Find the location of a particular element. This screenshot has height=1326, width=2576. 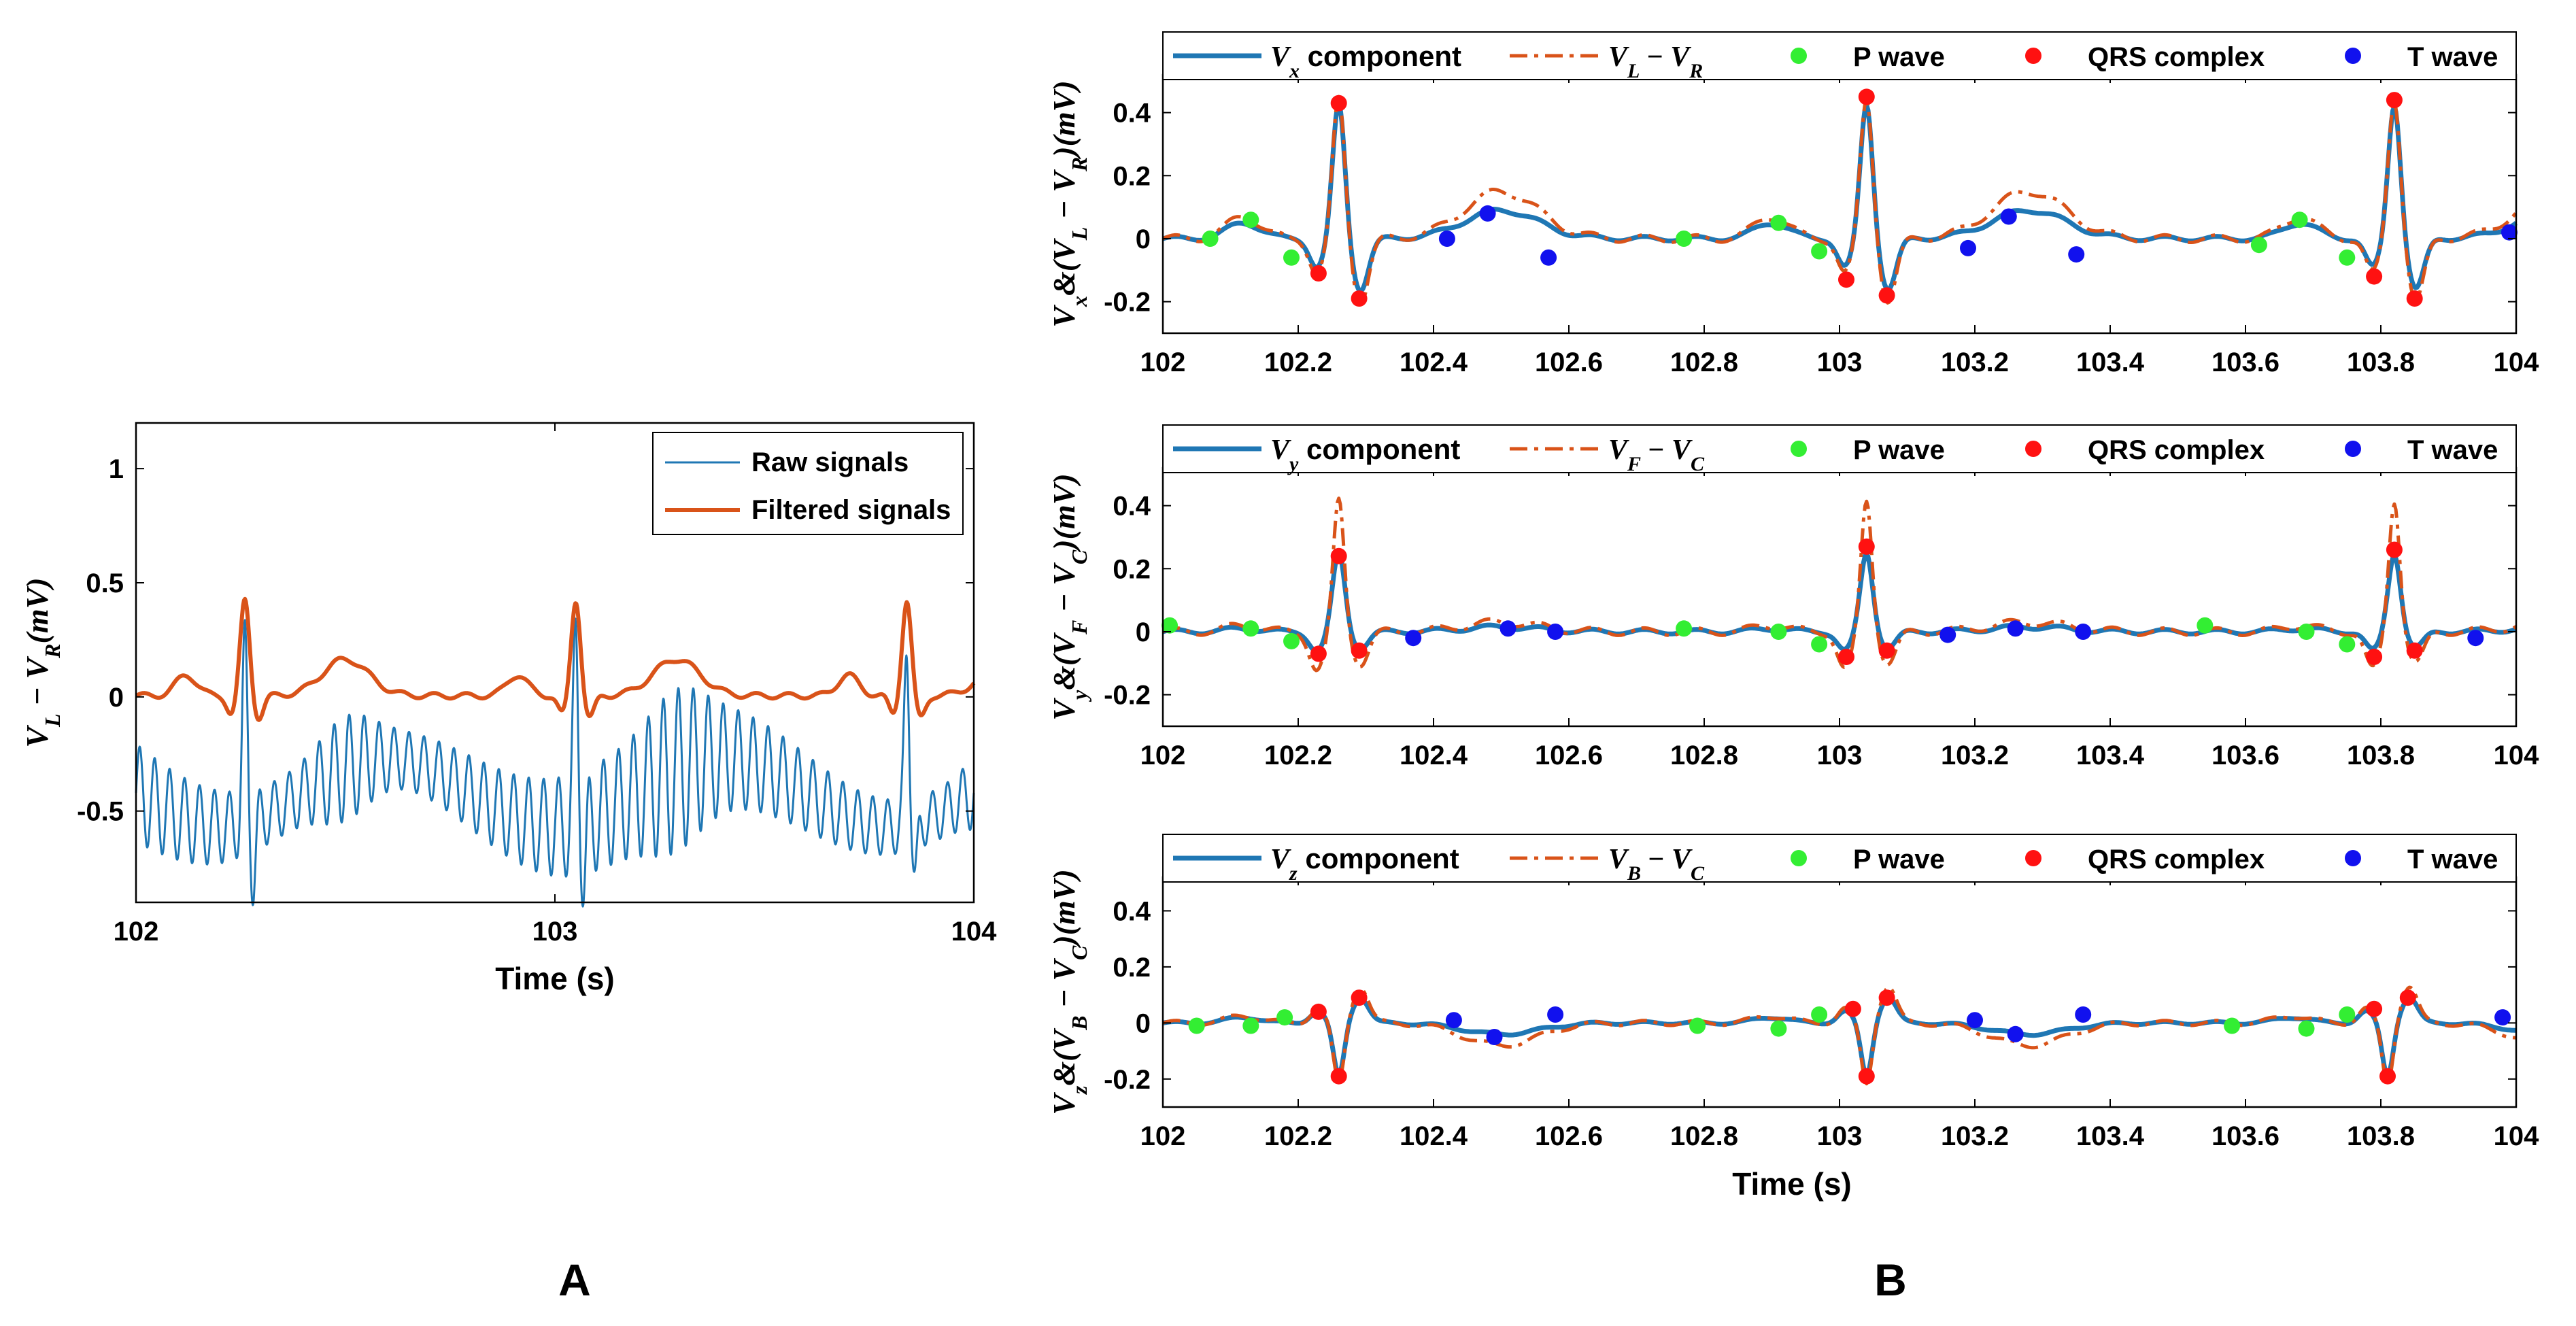

y-label-part: L is located at coordinates (52, 721).